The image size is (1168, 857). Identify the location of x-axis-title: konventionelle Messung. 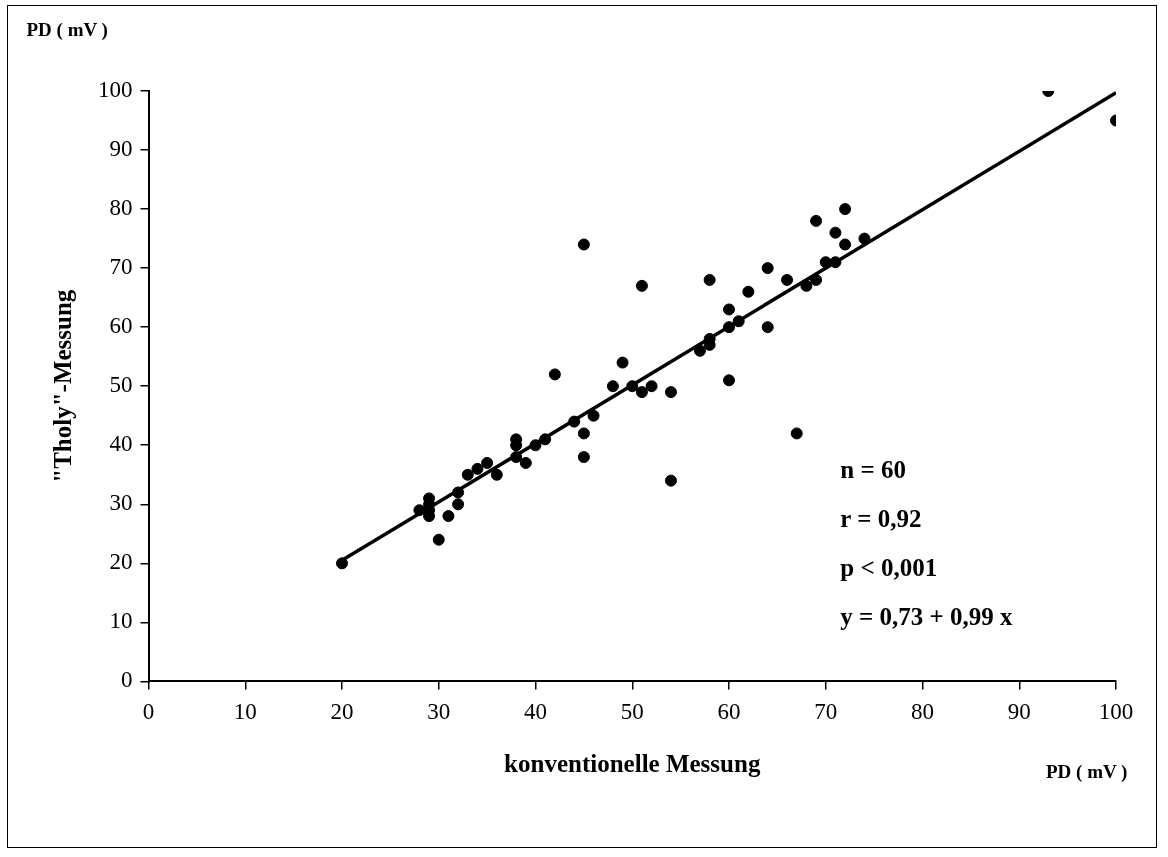
(632, 764).